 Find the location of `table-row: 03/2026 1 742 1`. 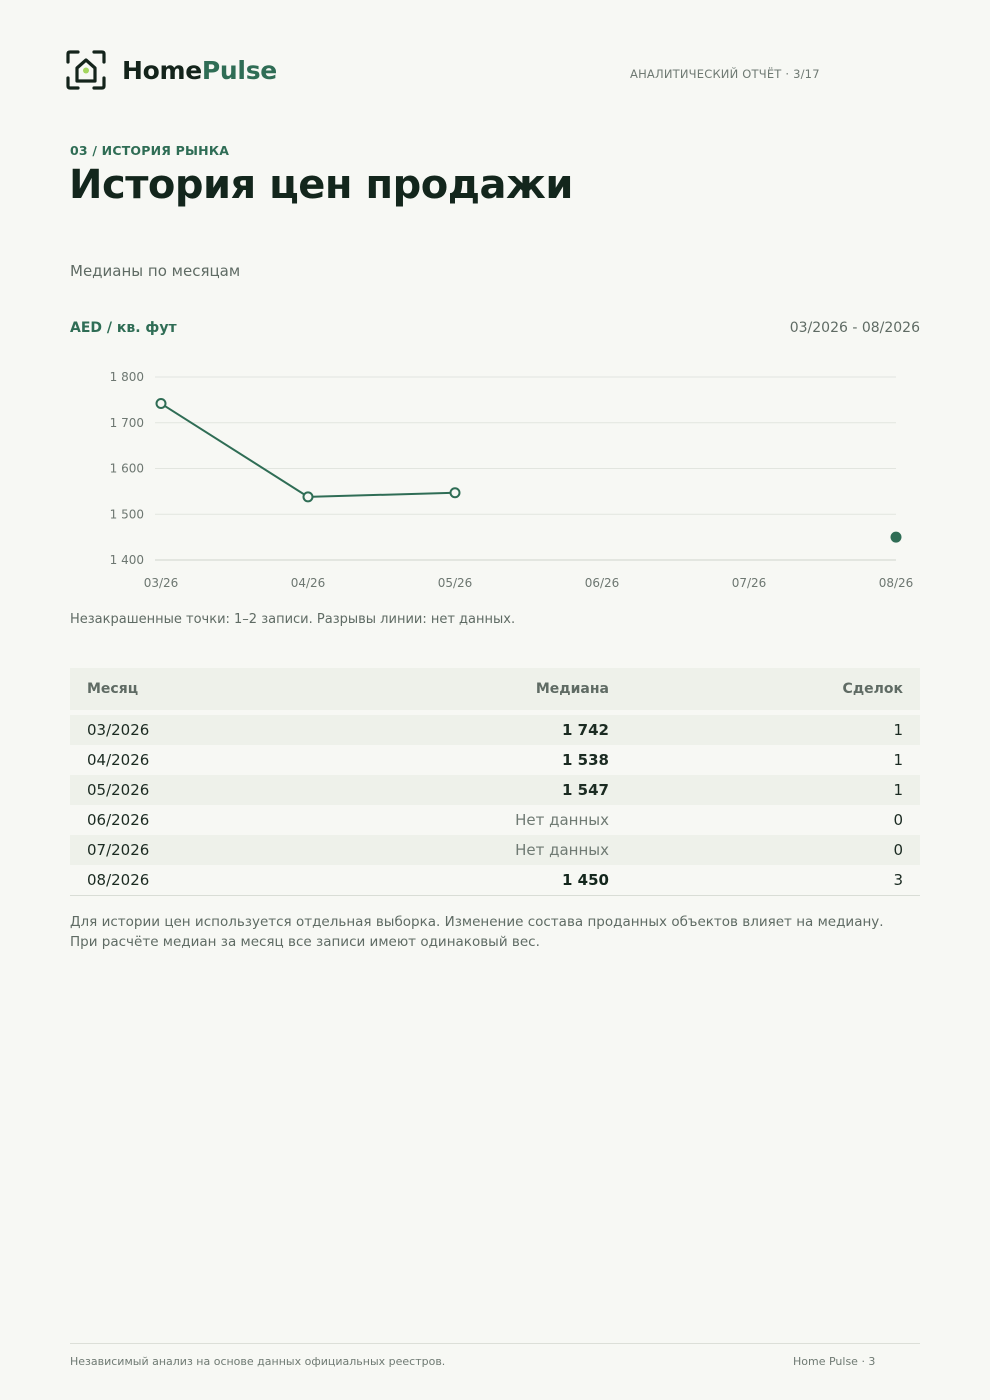

table-row: 03/2026 1 742 1 is located at coordinates (495, 728).